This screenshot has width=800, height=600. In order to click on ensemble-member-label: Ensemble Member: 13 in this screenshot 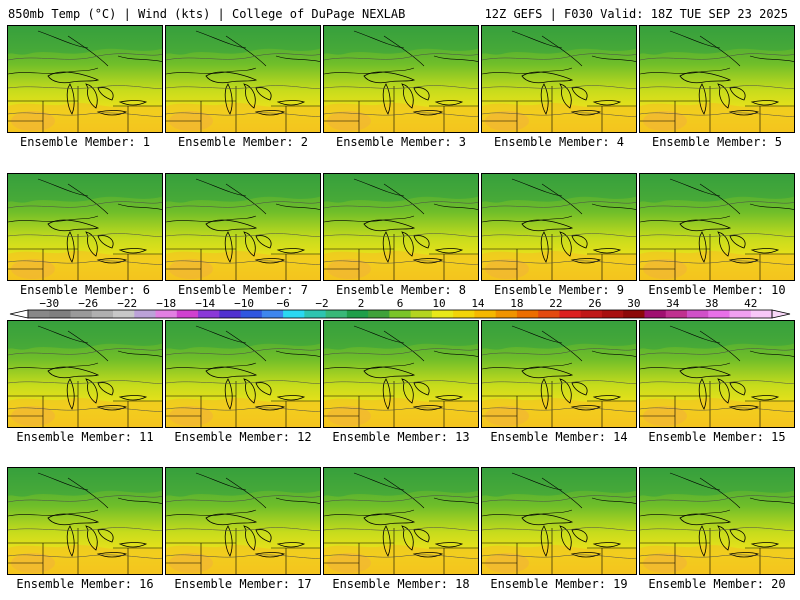, I will do `click(401, 437)`.